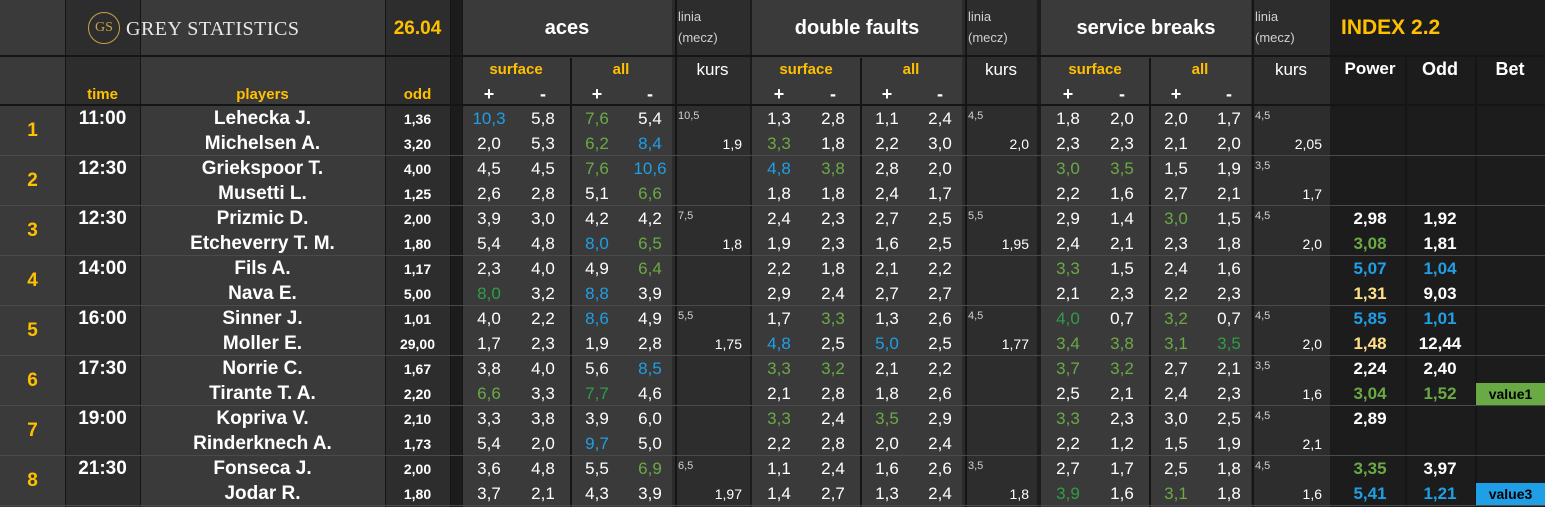 This screenshot has width=1545, height=507. What do you see at coordinates (262, 393) in the screenshot?
I see `player-name: Tirante T. A.` at bounding box center [262, 393].